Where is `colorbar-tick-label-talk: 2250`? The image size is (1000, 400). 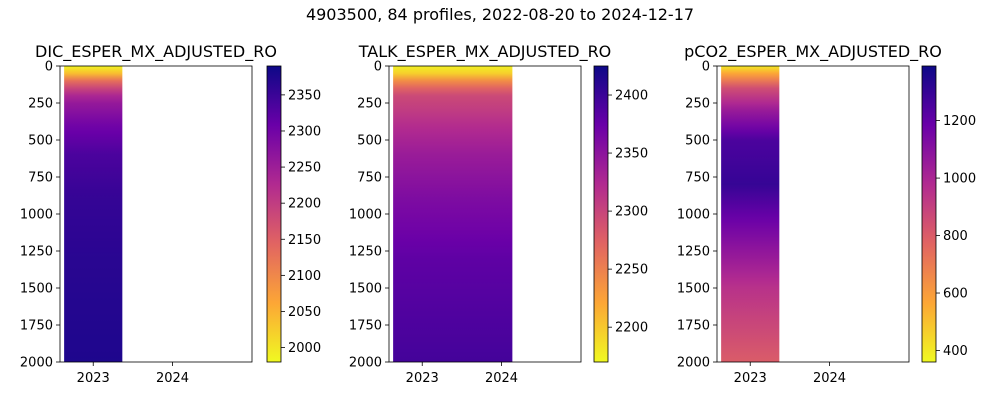
colorbar-tick-label-talk: 2250 is located at coordinates (631, 270).